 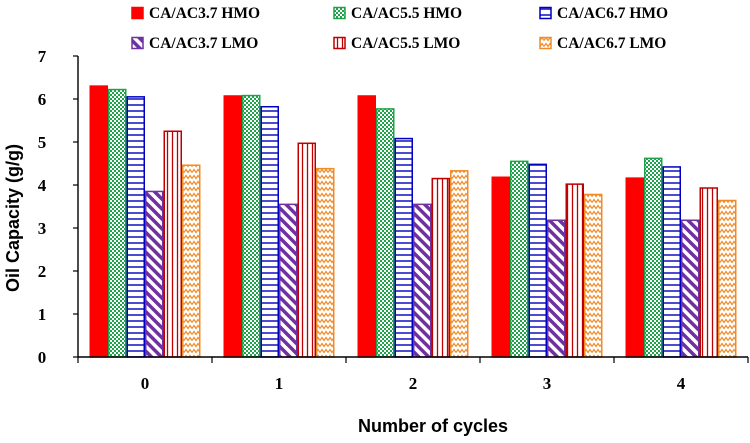 I want to click on y-tick-label: 2, so click(x=42, y=271).